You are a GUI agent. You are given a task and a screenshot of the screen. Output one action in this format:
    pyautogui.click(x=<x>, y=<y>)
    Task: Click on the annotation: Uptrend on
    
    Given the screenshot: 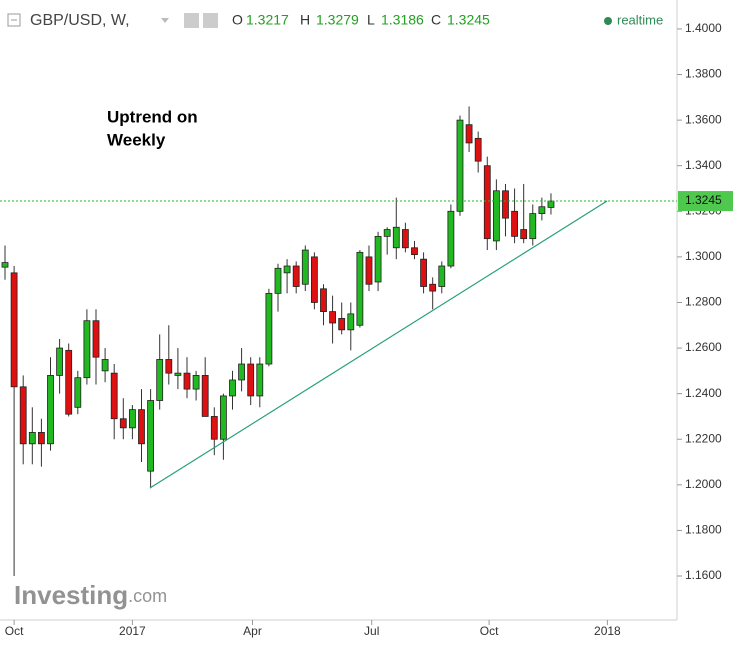 What is the action you would take?
    pyautogui.click(x=152, y=116)
    